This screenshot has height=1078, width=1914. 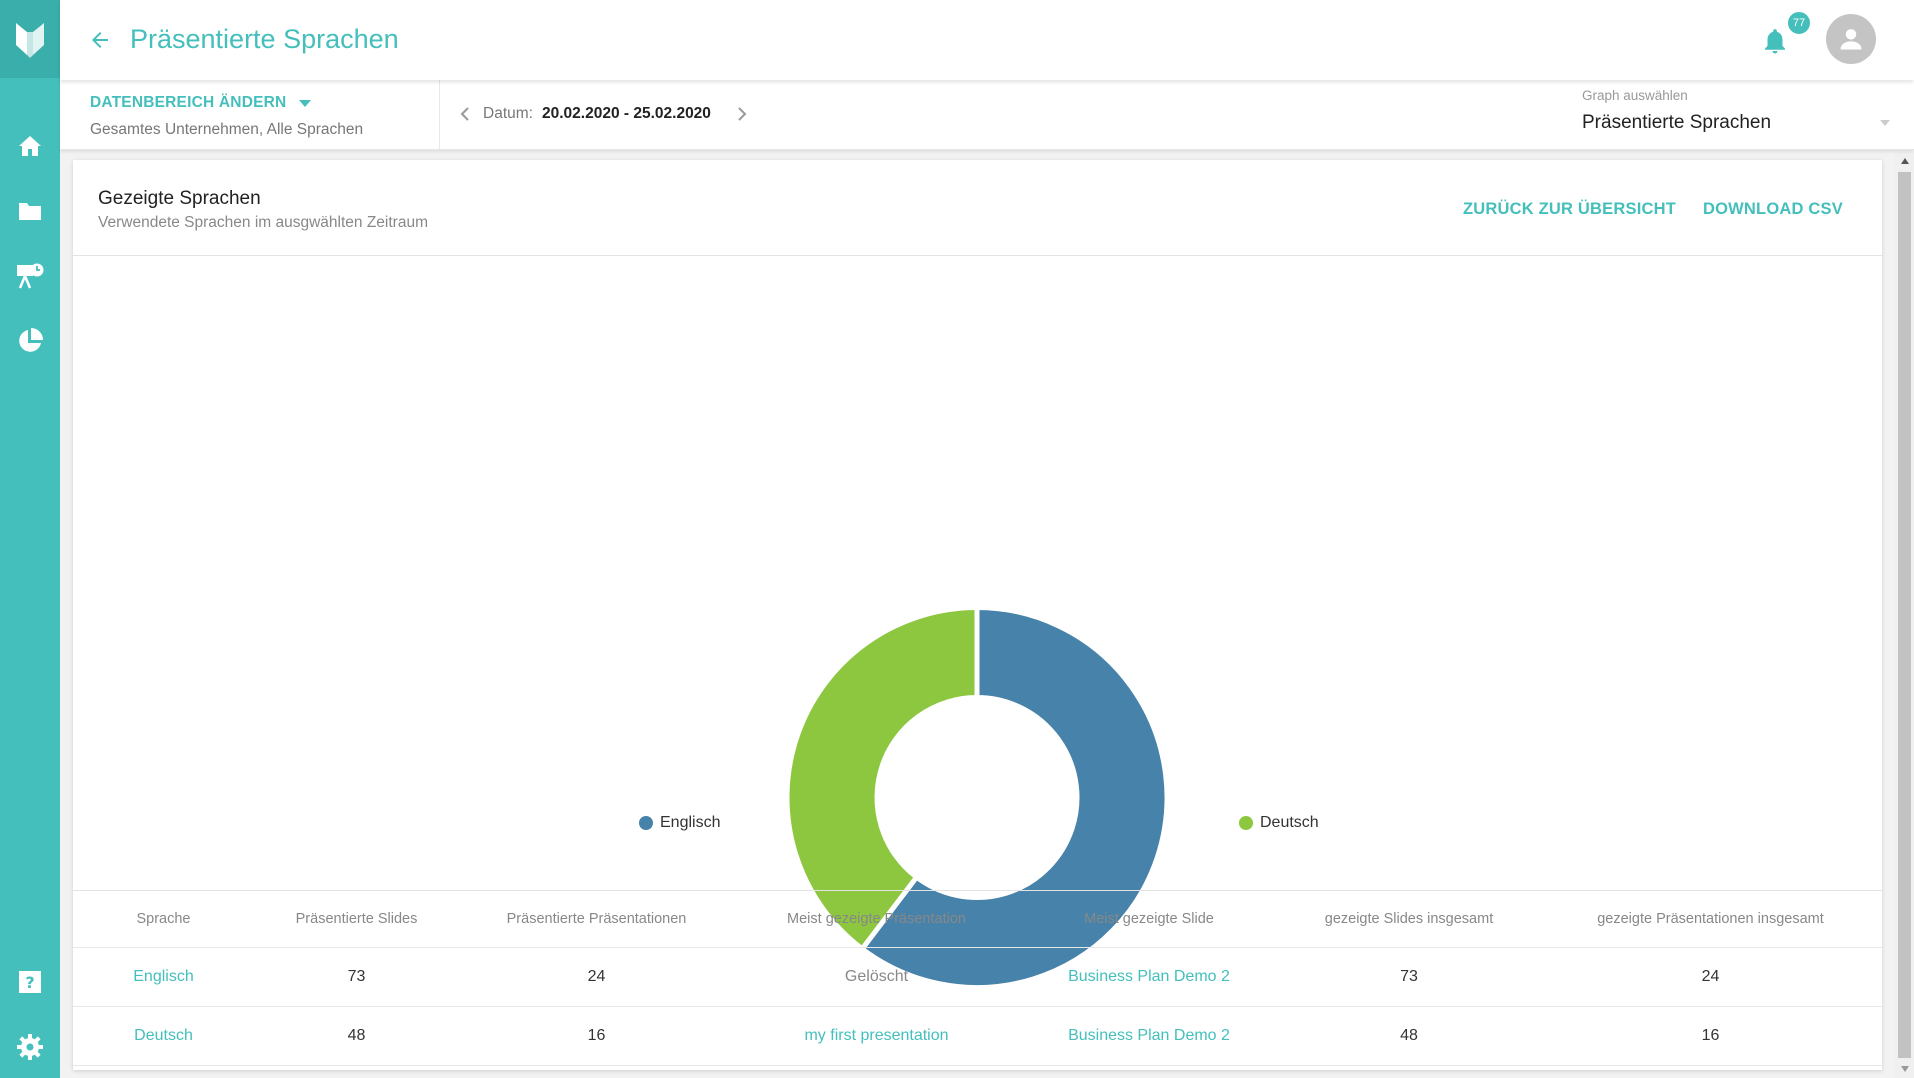 I want to click on help-icon: ?, so click(x=30, y=982).